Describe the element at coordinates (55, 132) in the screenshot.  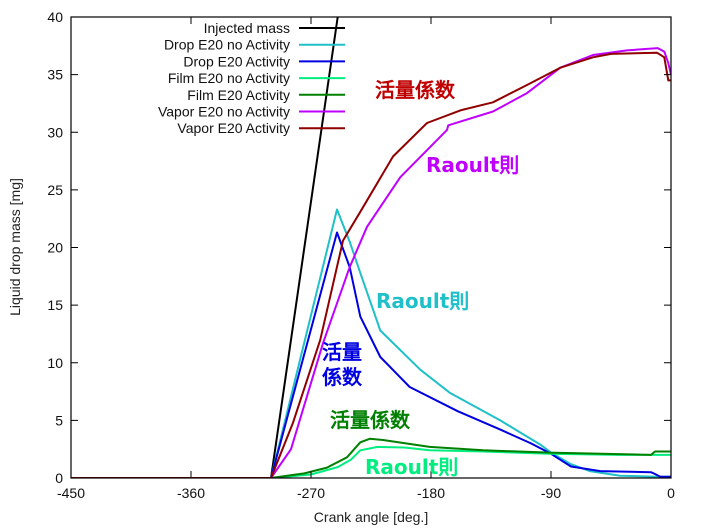
I see `y-tick-label: 30` at that location.